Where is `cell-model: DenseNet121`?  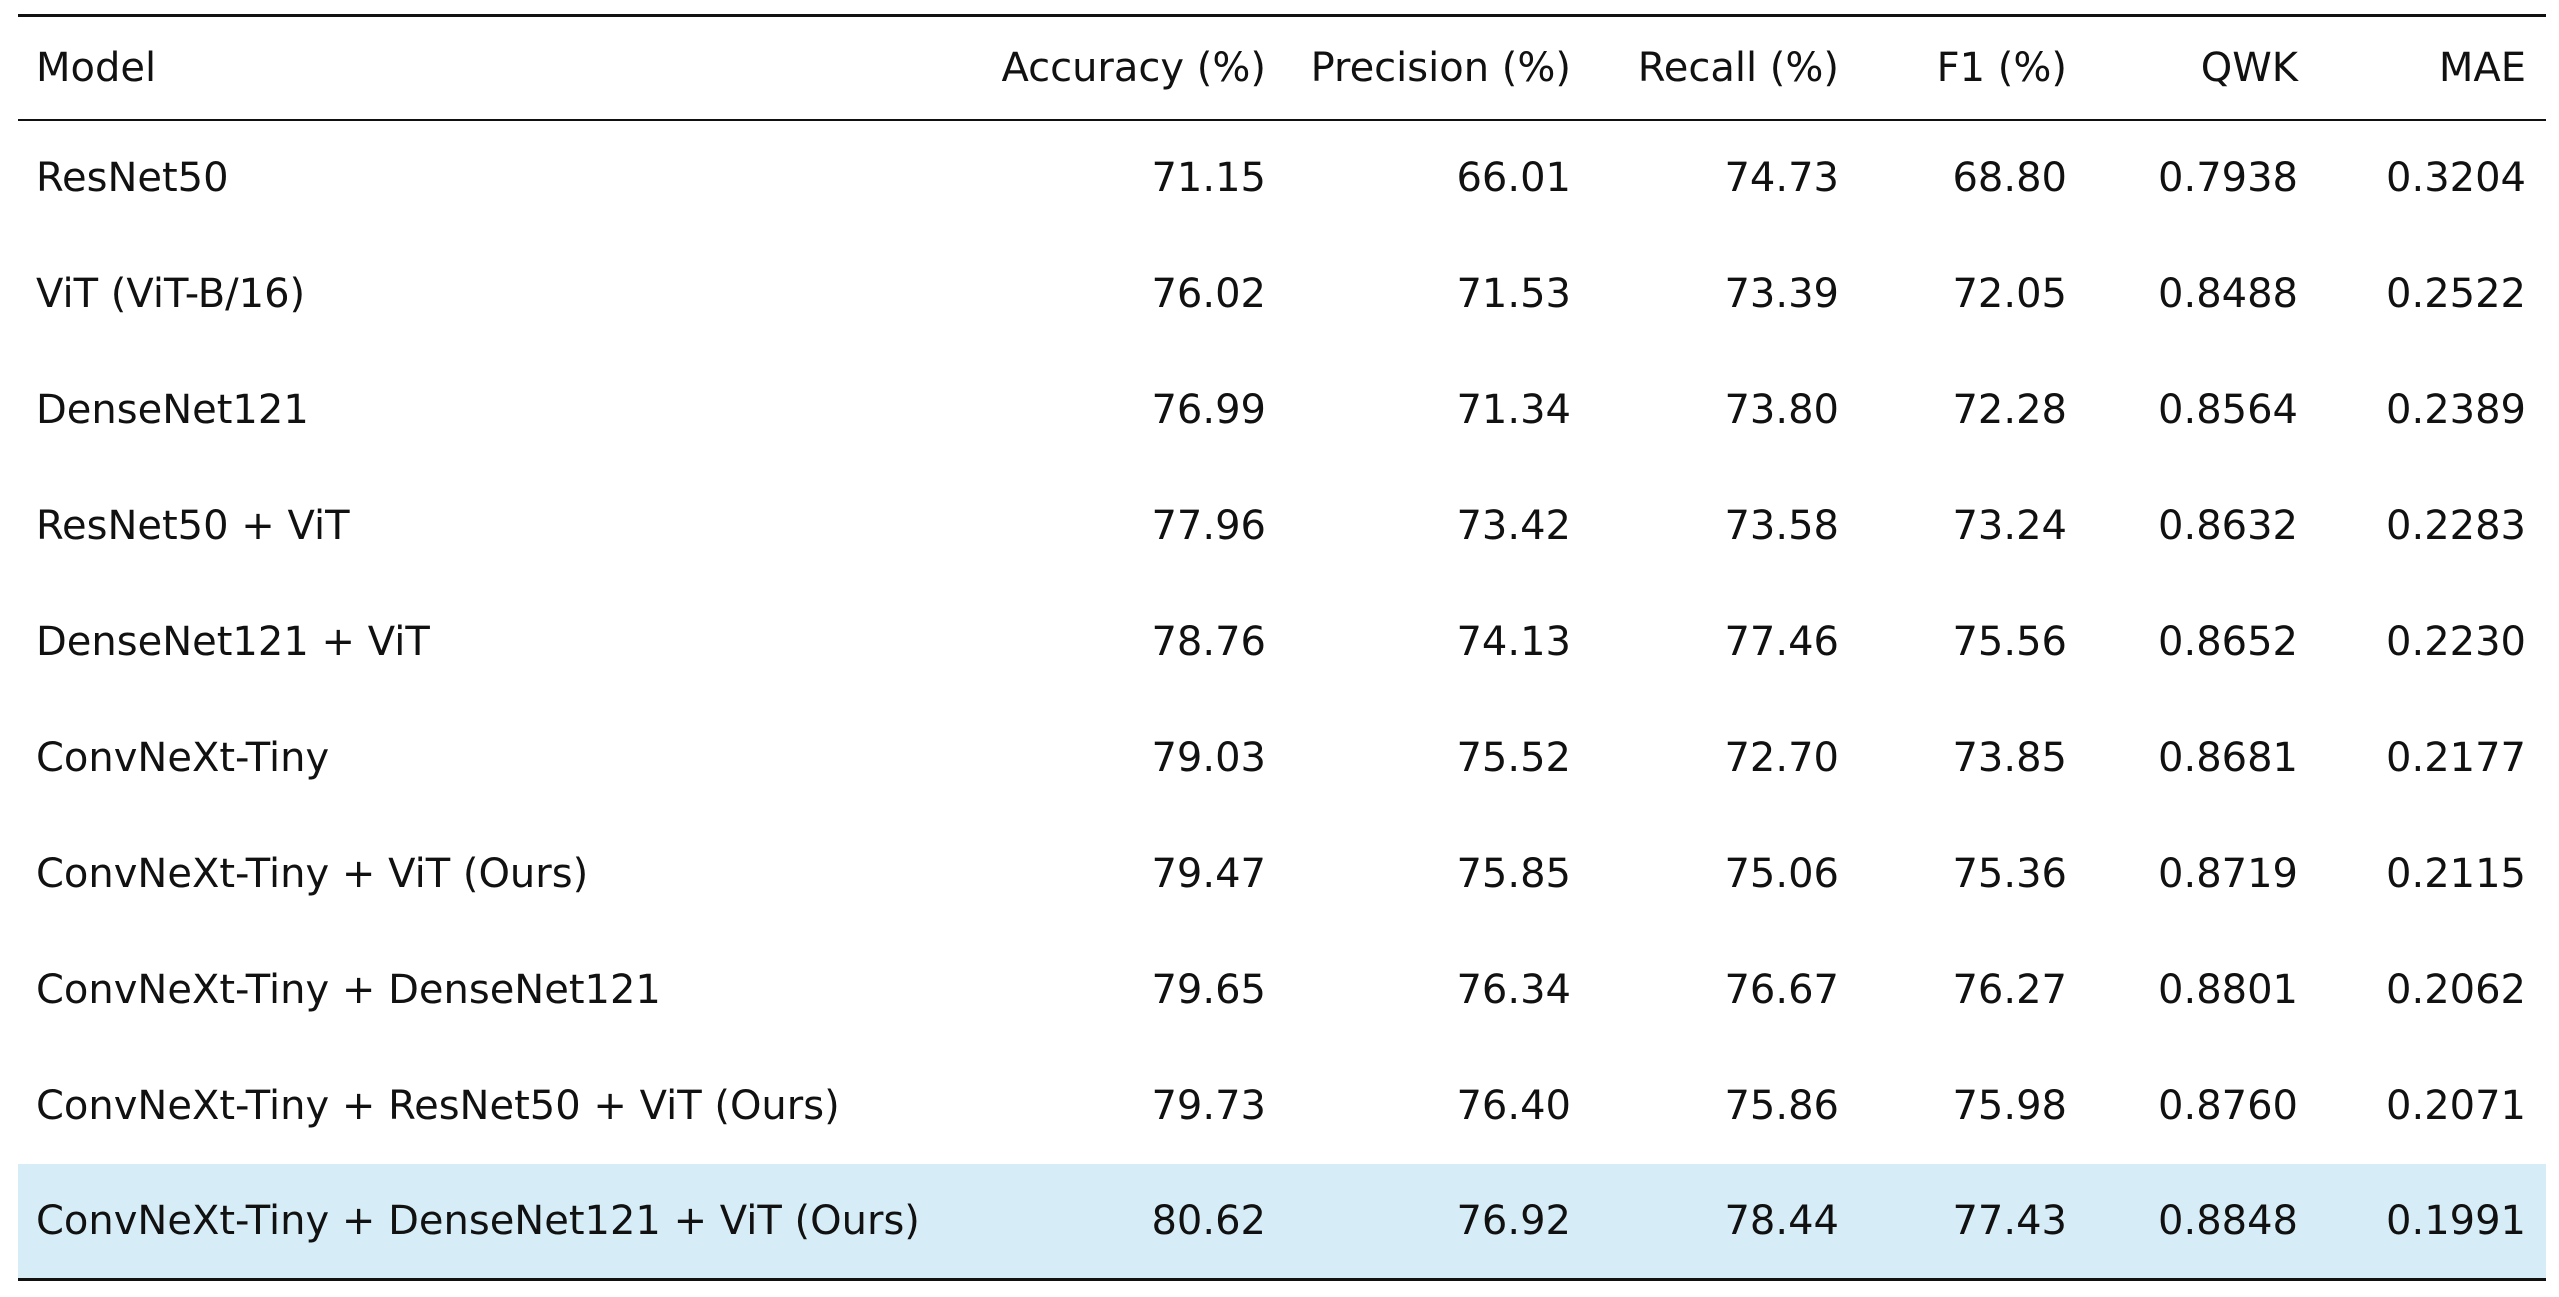 cell-model: DenseNet121 is located at coordinates (172, 409).